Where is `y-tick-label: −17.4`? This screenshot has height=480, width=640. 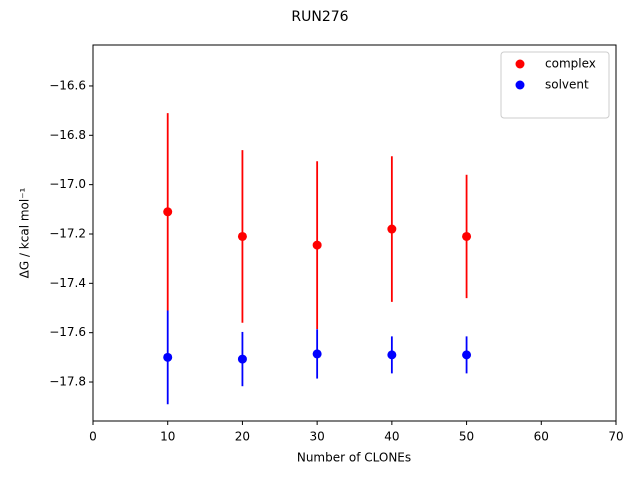
y-tick-label: −17.4 is located at coordinates (67, 283).